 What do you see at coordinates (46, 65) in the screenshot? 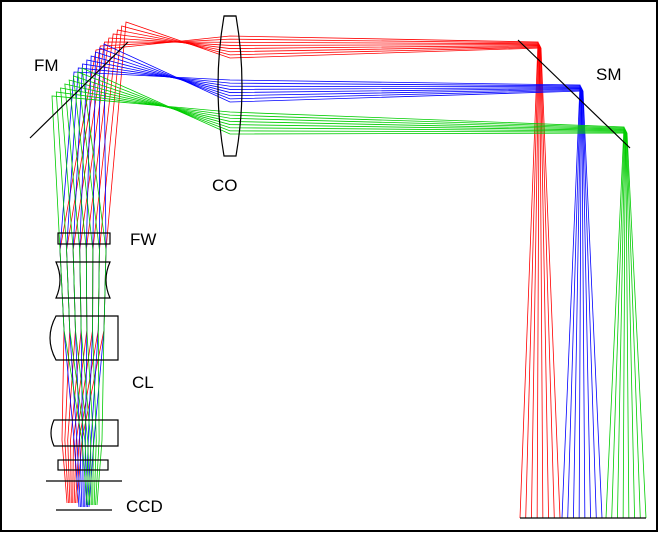
I see `label-fm: FM` at bounding box center [46, 65].